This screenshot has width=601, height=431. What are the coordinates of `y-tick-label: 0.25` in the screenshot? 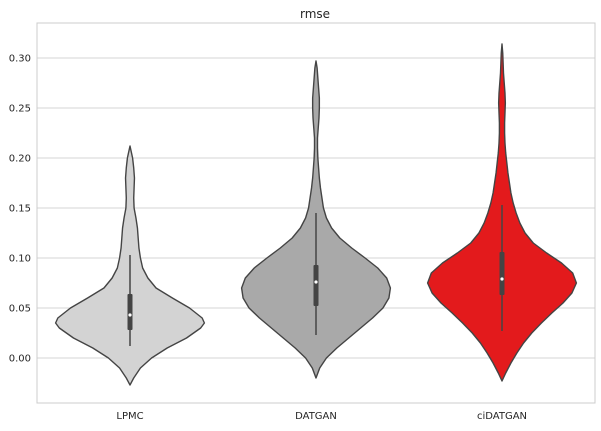 It's located at (20, 109).